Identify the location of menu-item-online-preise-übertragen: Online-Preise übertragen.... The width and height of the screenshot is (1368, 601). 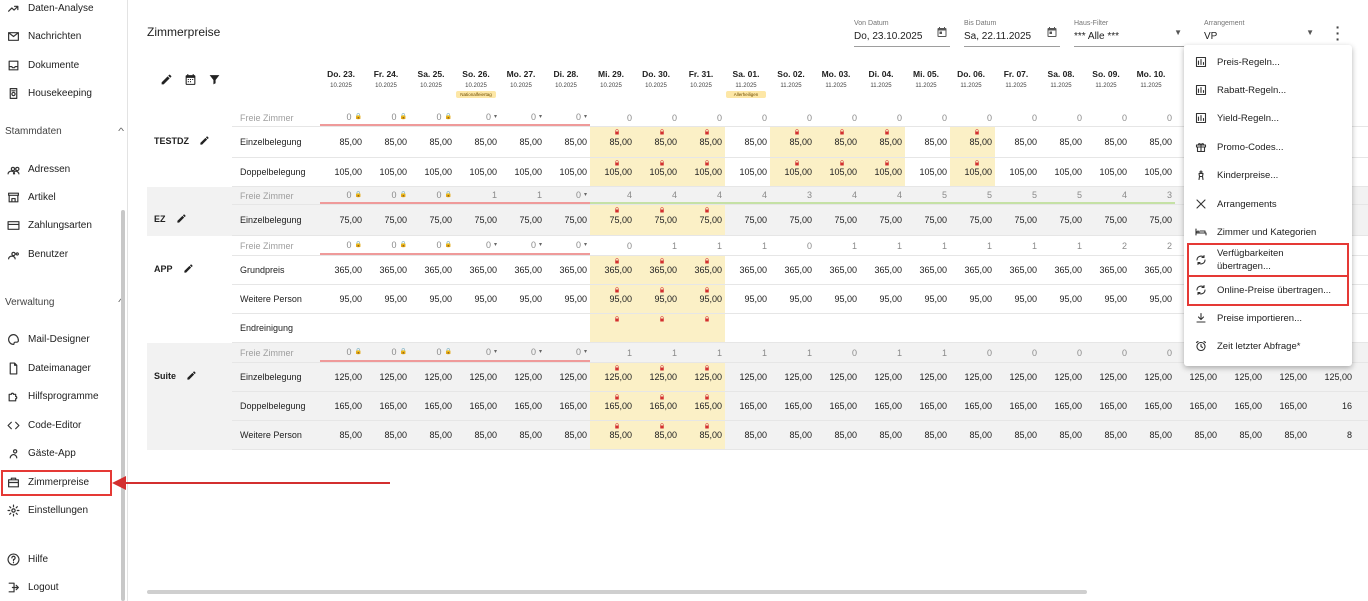
(1268, 290).